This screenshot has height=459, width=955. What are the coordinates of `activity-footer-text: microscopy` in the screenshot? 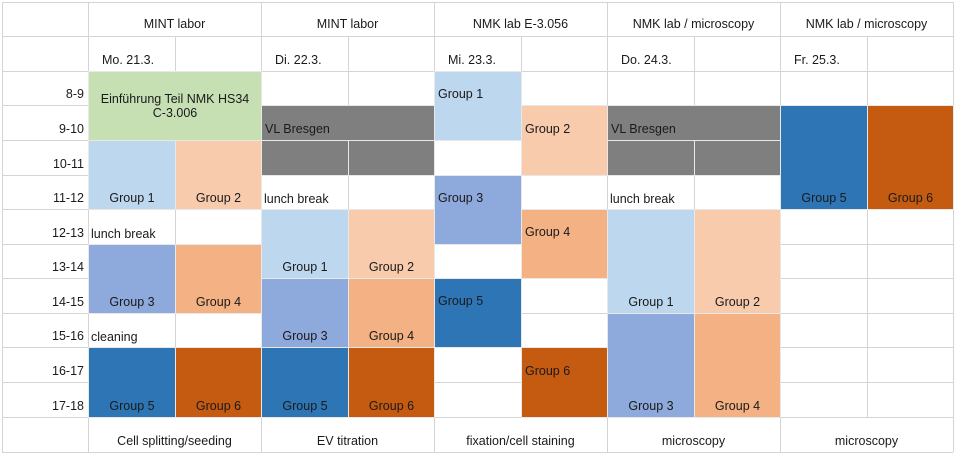 It's located at (693, 441).